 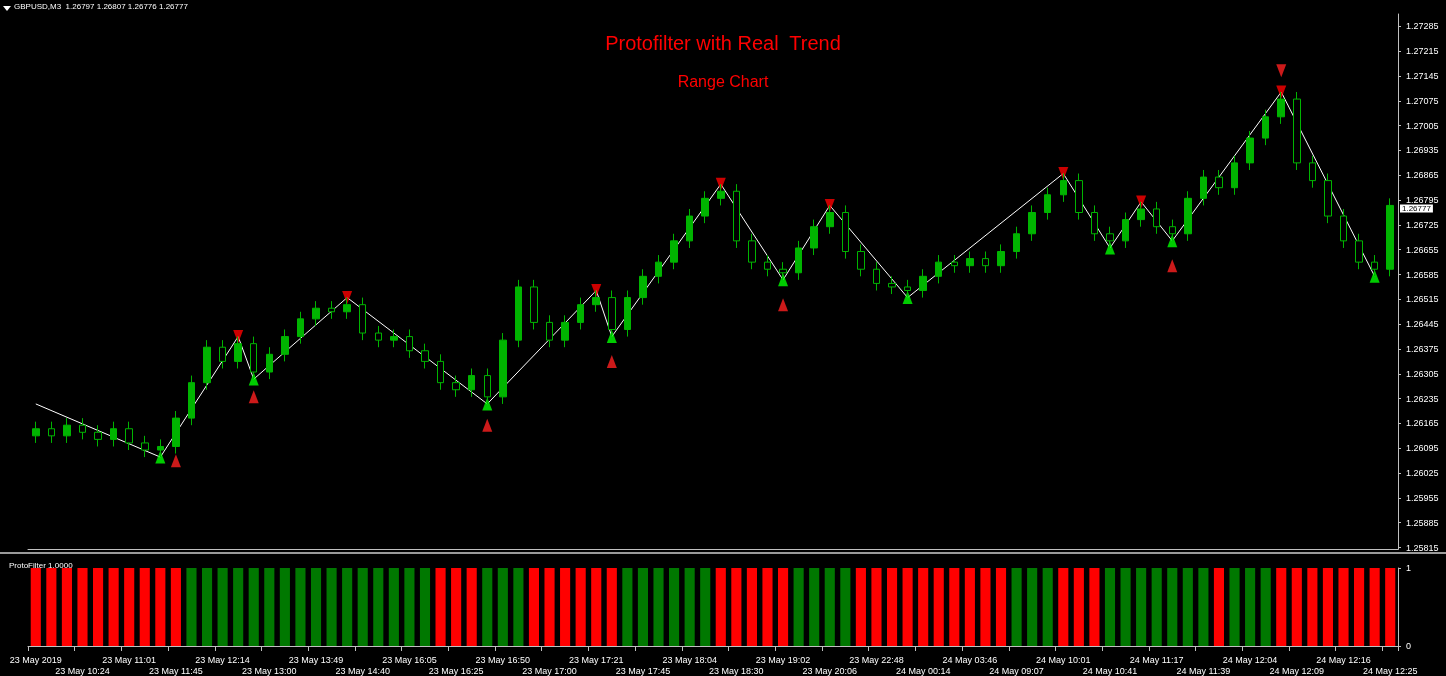 I want to click on y-tick-label: 1.27145, so click(x=1422, y=76).